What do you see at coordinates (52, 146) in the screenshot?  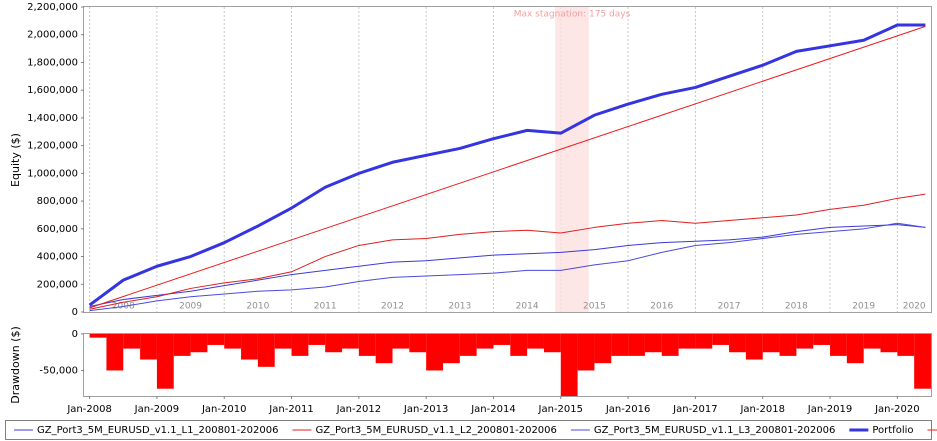 I see `y-tick-label: 1,200,000` at bounding box center [52, 146].